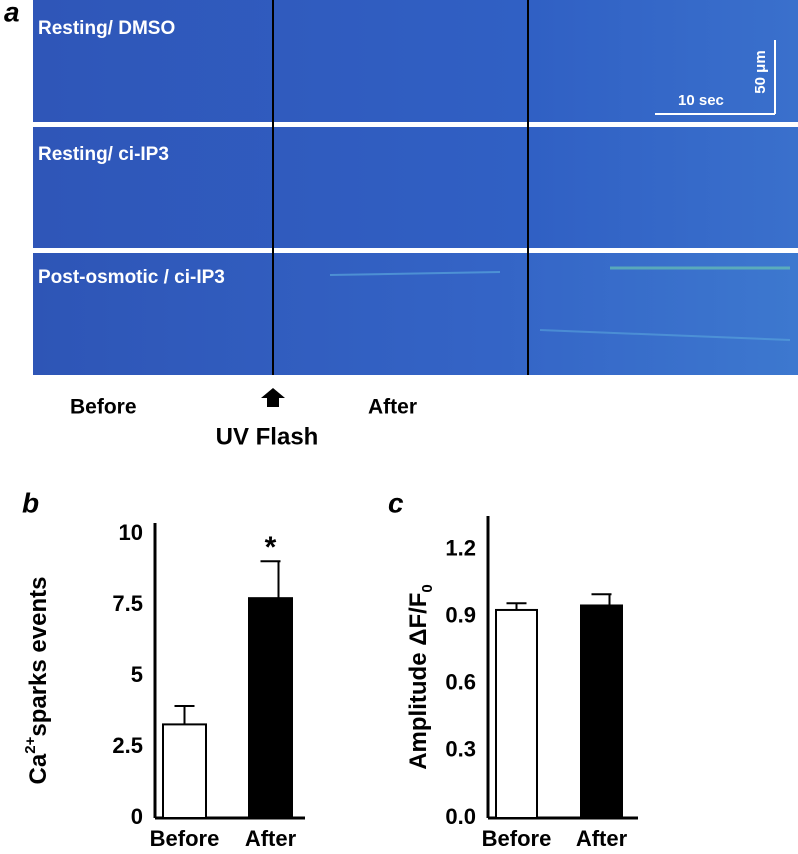  I want to click on y-axis-label-part: 2+, so click(30, 744).